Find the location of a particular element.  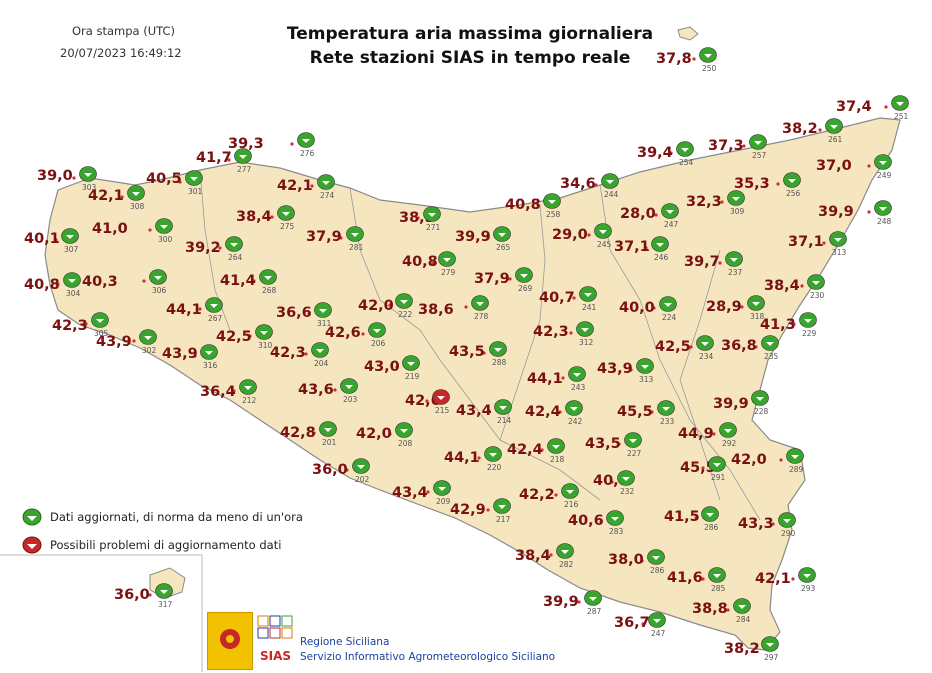

station-201: 42,8 201 is located at coordinates (308, 434).